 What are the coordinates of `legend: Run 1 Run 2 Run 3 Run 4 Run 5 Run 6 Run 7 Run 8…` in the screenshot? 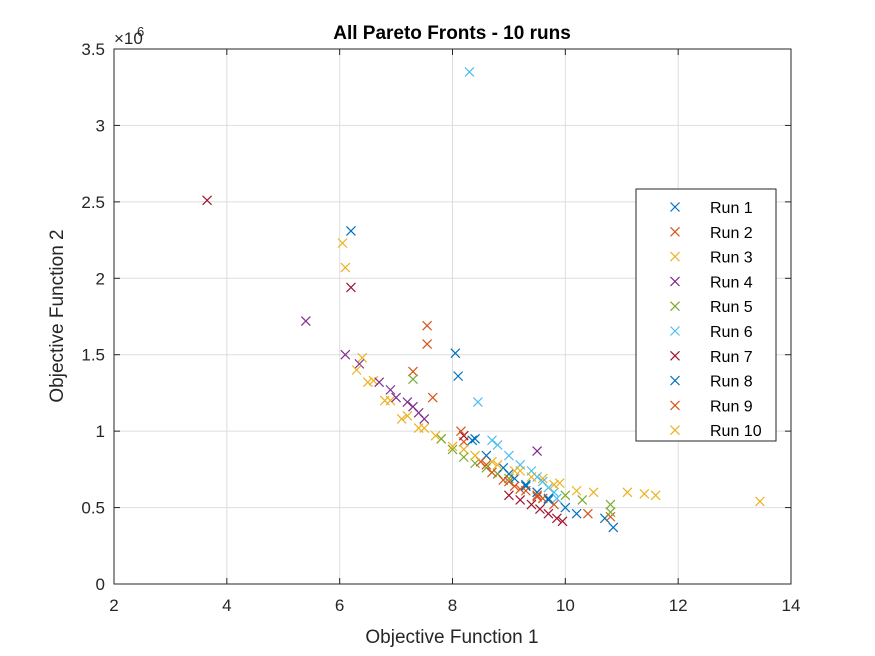 It's located at (706, 315).